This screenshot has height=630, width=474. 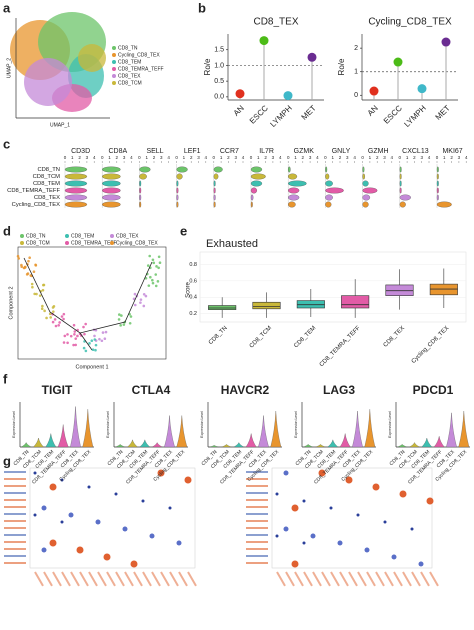 I want to click on dotplot-frame, so click(x=112, y=518).